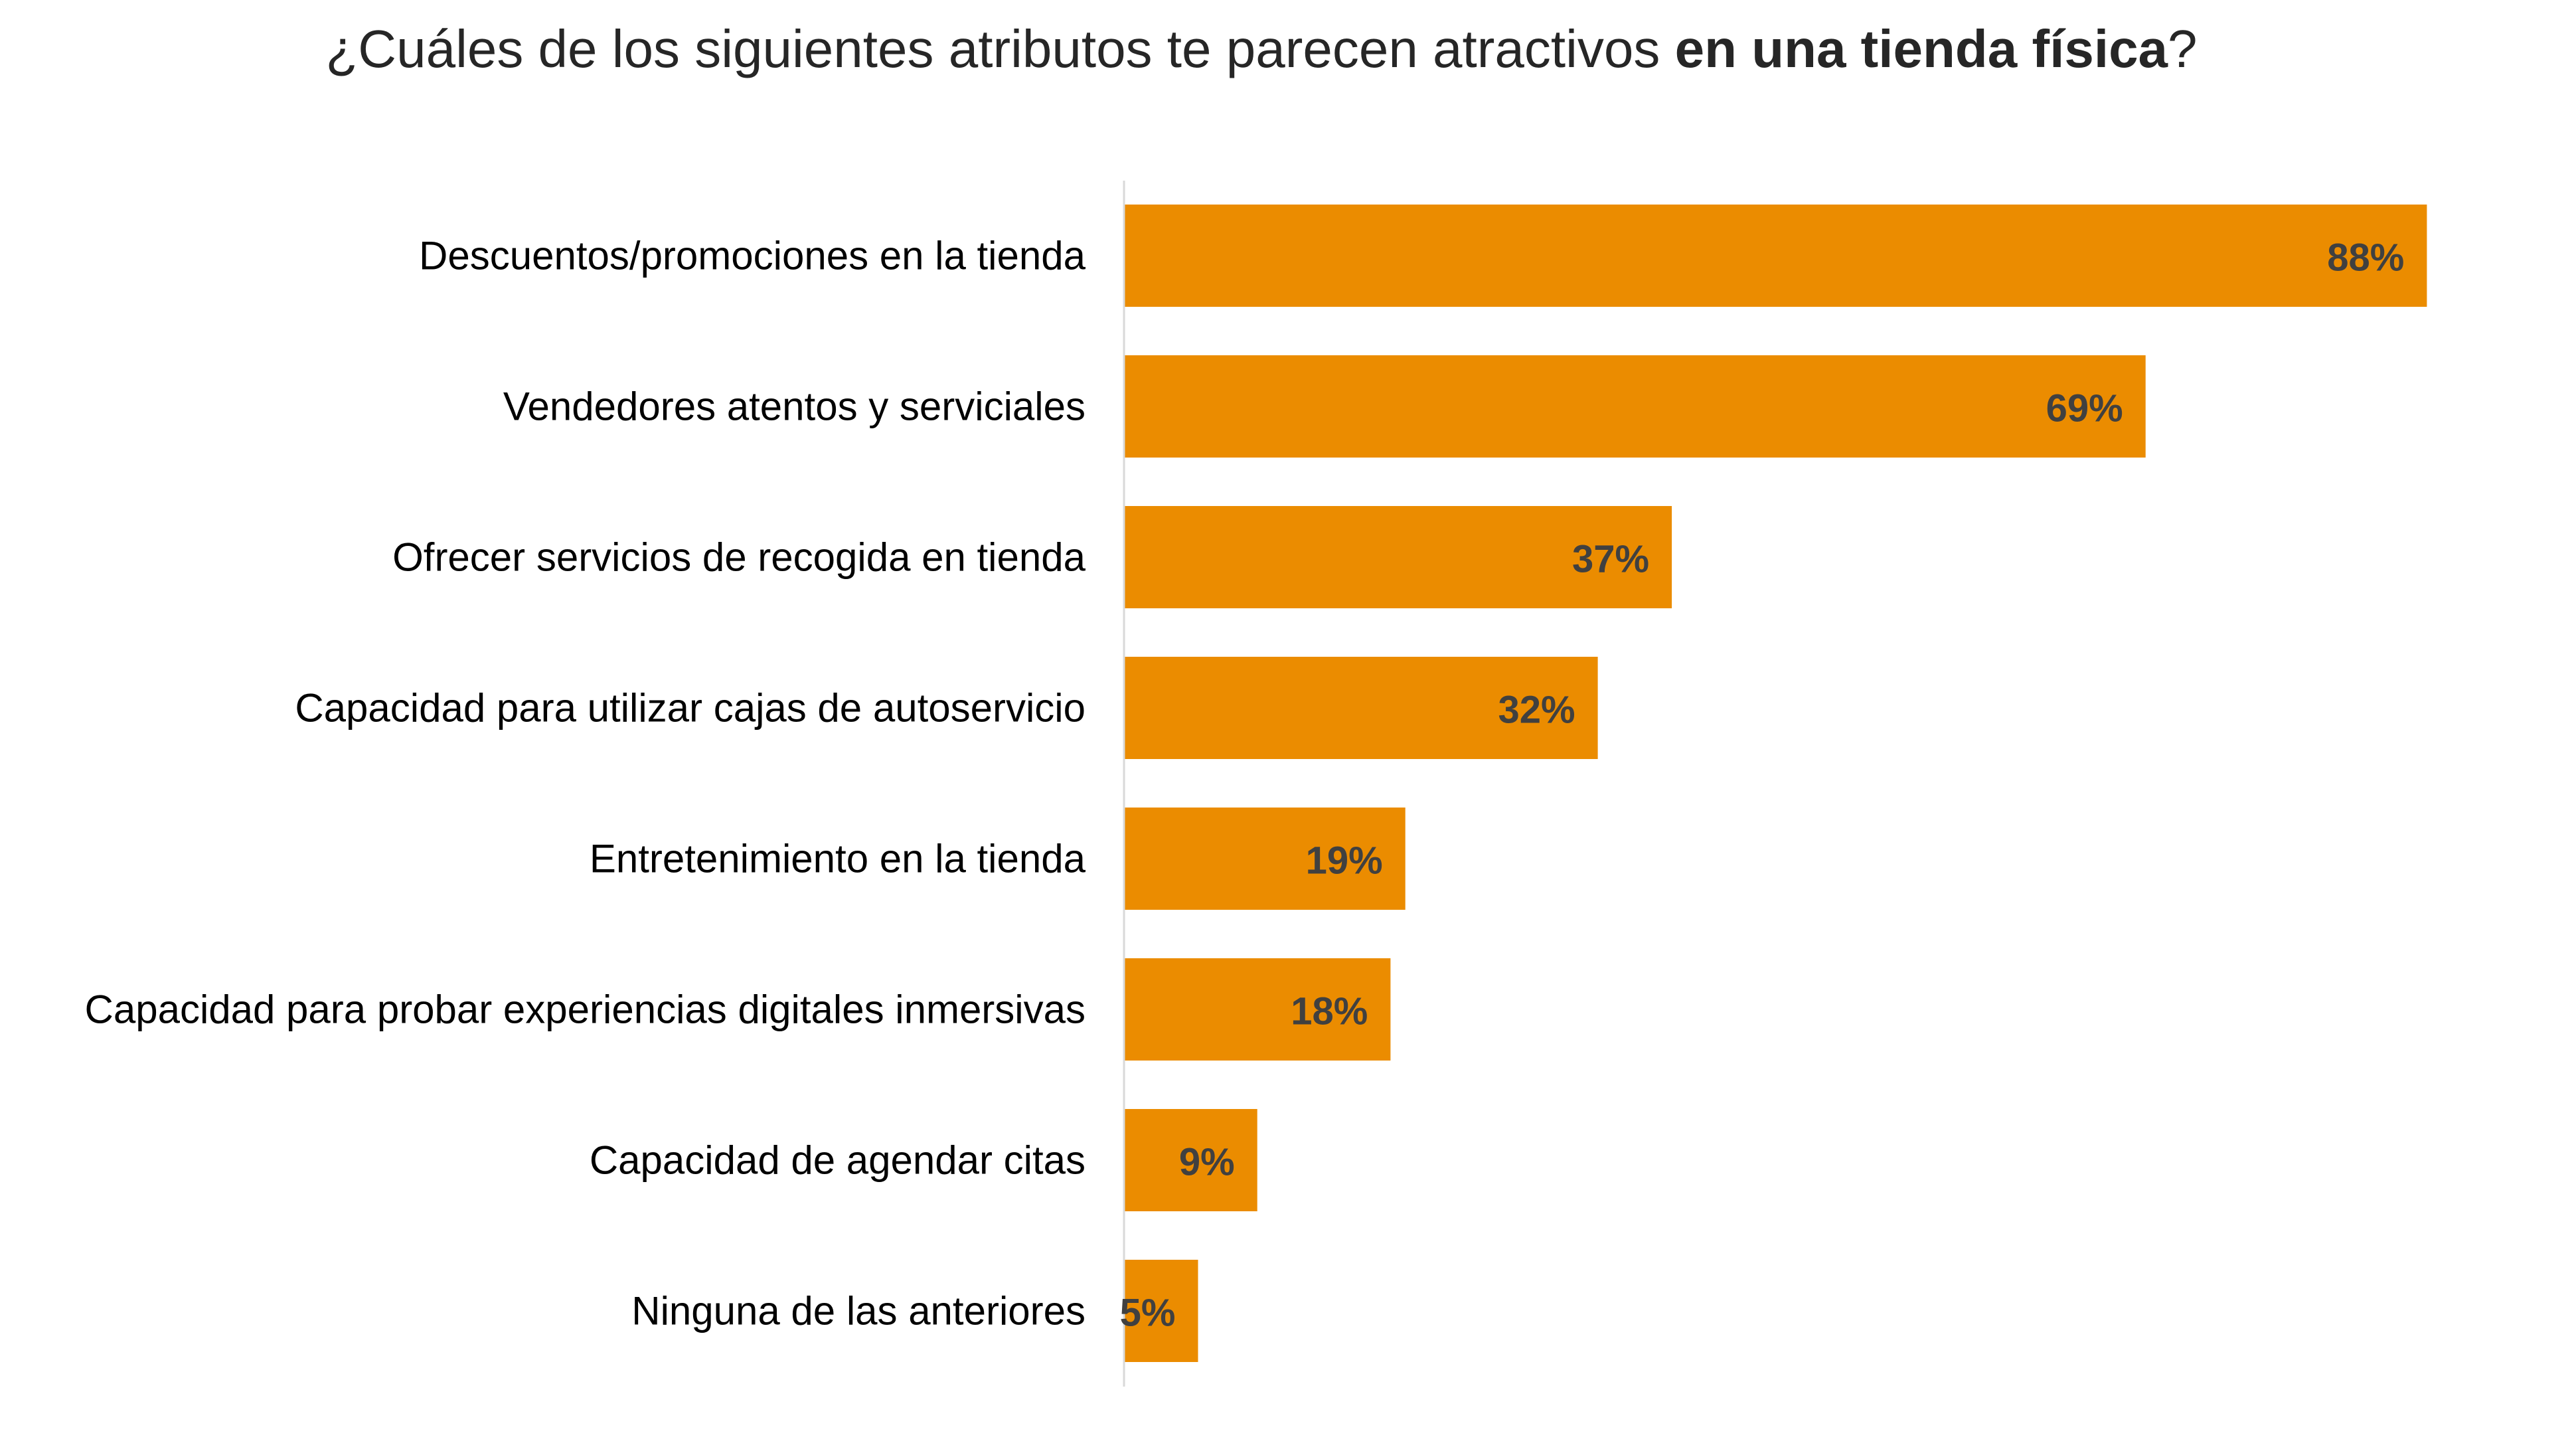  What do you see at coordinates (794, 407) in the screenshot?
I see `category-label-2: Vendedores atentos y serviciales` at bounding box center [794, 407].